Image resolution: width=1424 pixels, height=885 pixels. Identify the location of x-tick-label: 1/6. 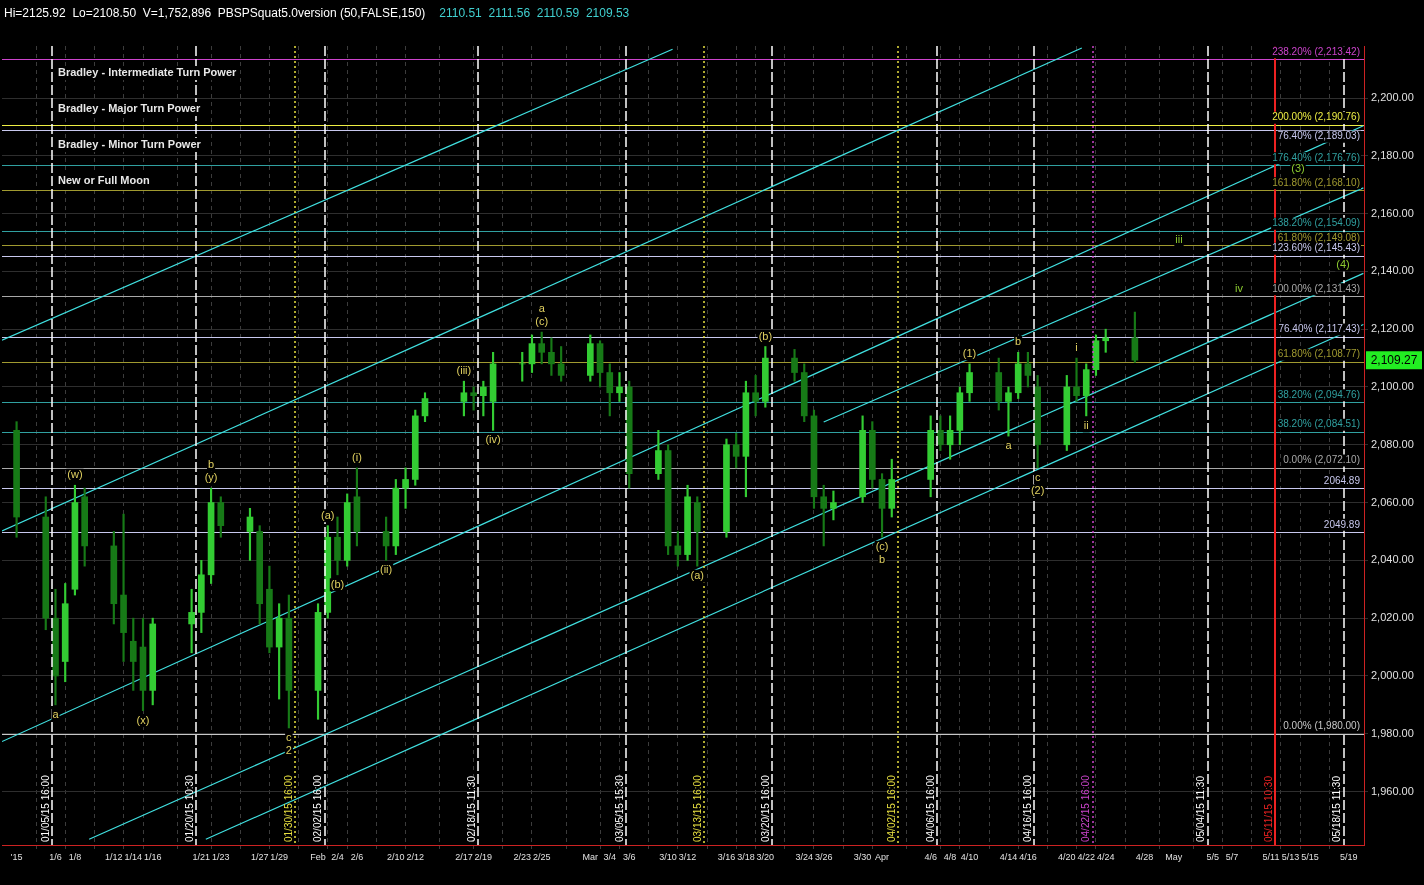
(55, 856).